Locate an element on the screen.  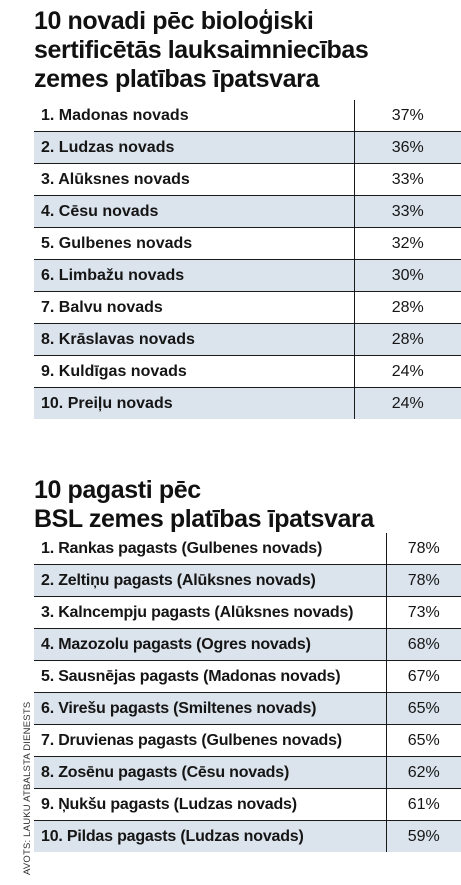
pagasts-name: 7. Druvienas pagasts (Gulbenes novads) is located at coordinates (210, 740).